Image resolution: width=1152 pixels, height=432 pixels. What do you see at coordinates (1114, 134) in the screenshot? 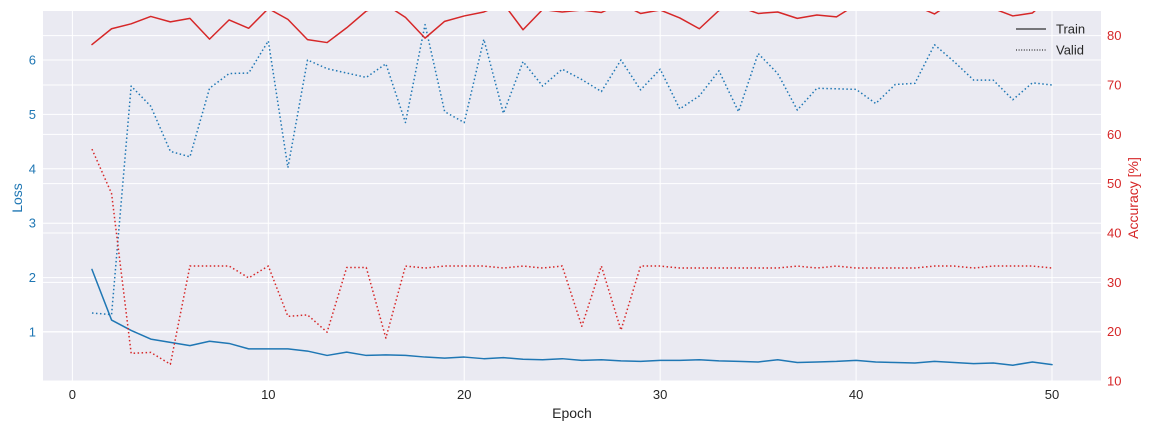
I see `right-y-tick-label: 60` at bounding box center [1114, 134].